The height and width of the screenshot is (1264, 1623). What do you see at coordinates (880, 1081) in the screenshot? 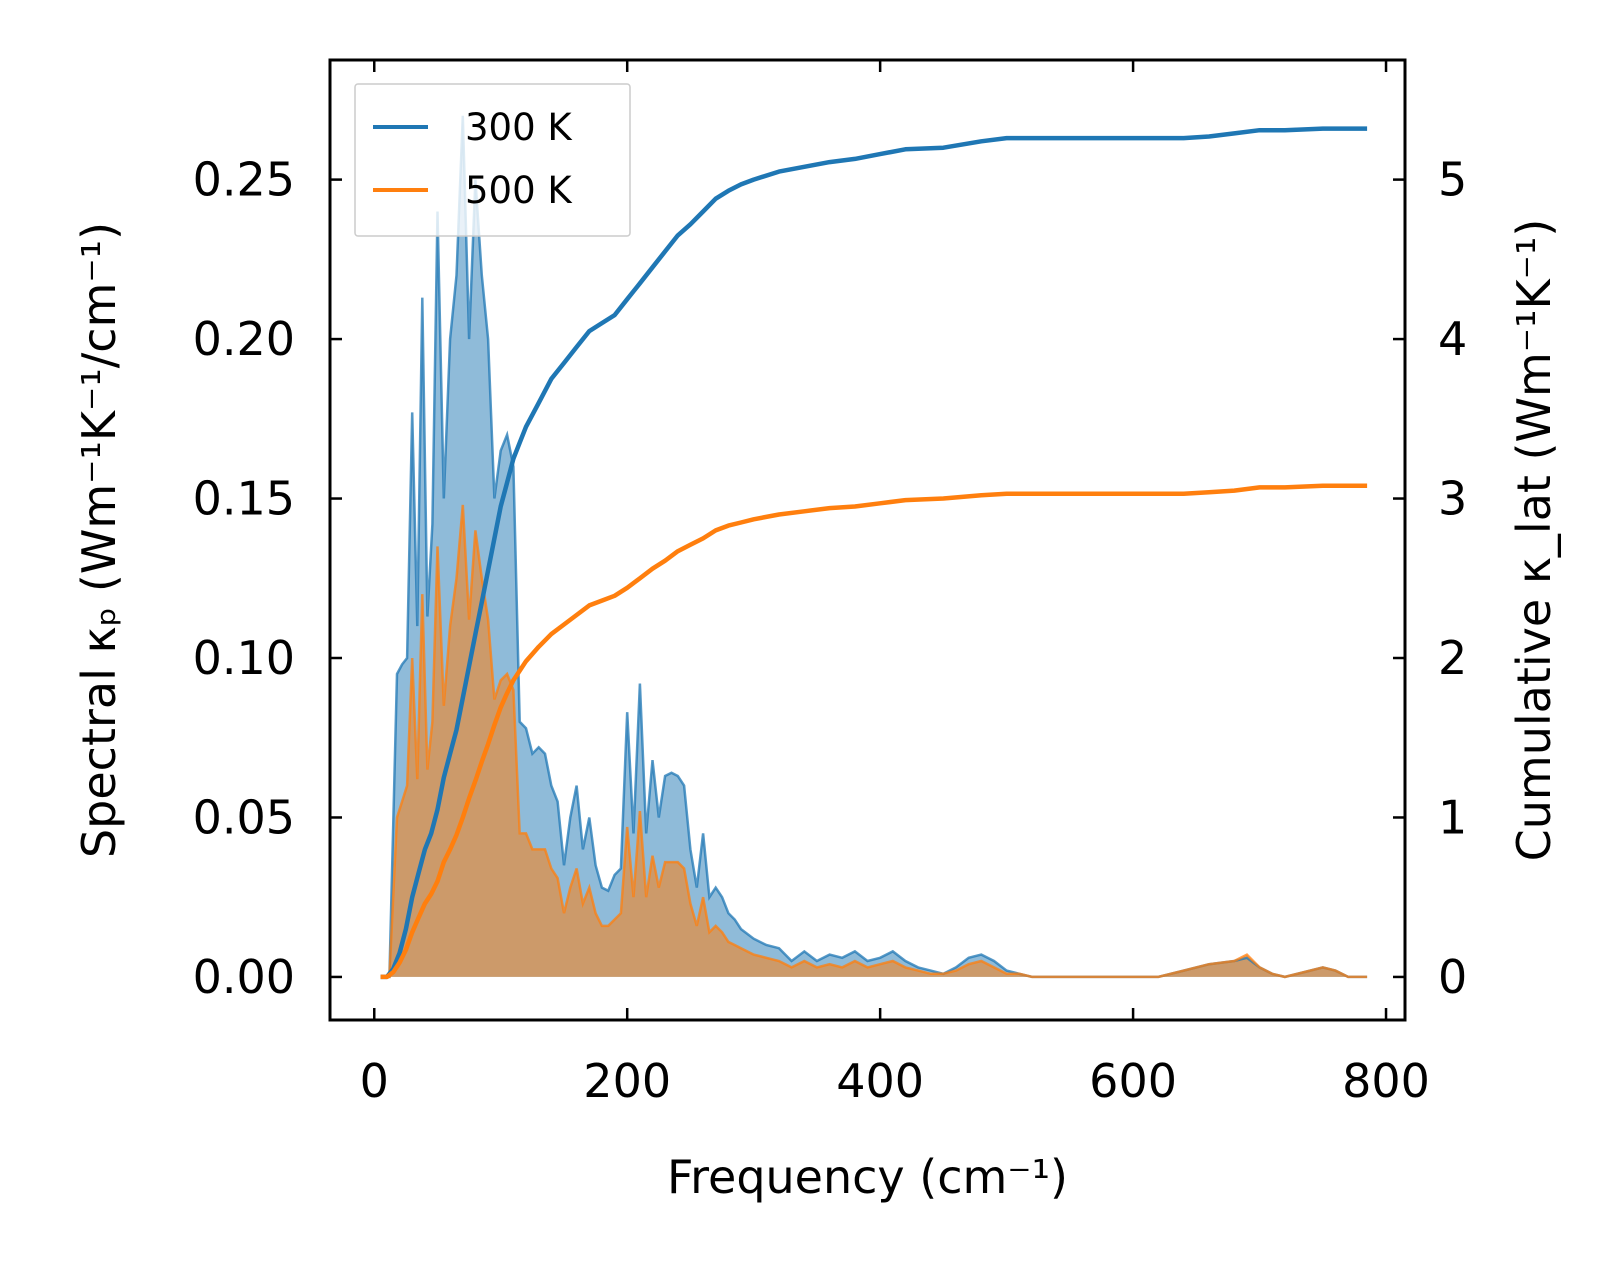
I see `x-tick-label: 400` at bounding box center [880, 1081].